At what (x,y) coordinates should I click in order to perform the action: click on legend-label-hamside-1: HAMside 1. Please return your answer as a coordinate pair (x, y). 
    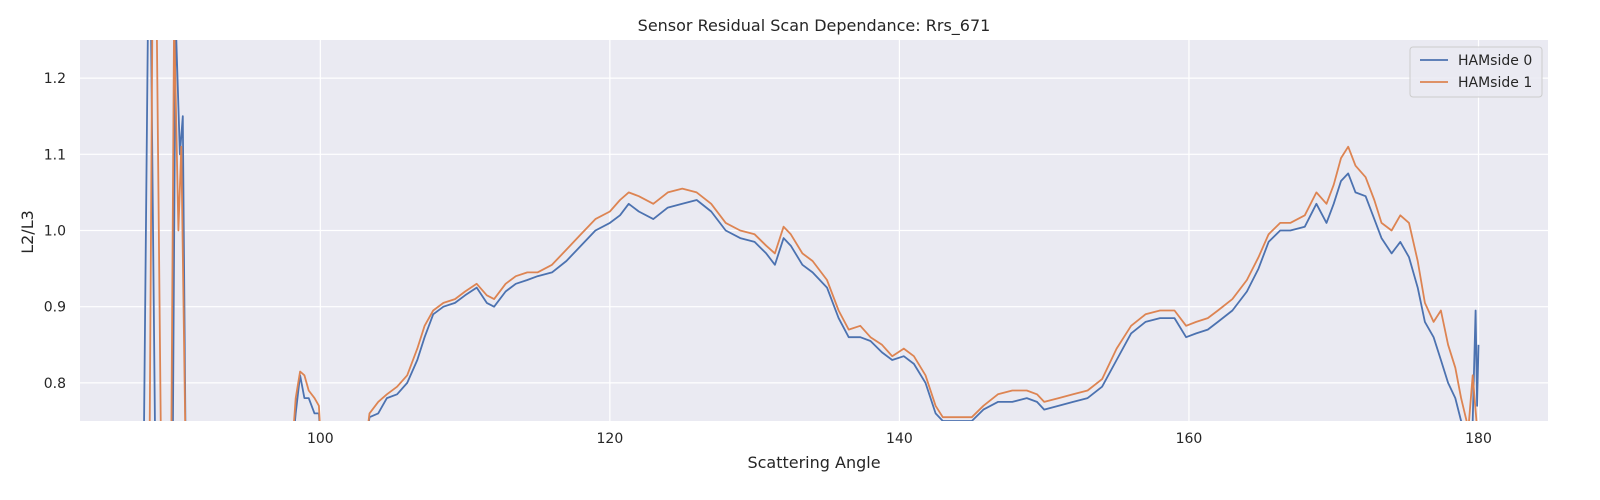
    Looking at the image, I should click on (1495, 83).